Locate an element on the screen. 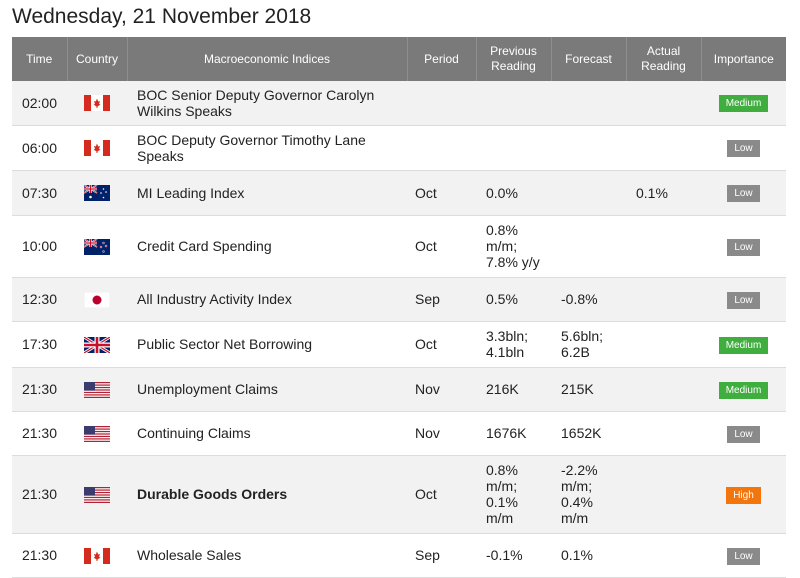  indicator-name: All Industry Activity Index is located at coordinates (267, 299).